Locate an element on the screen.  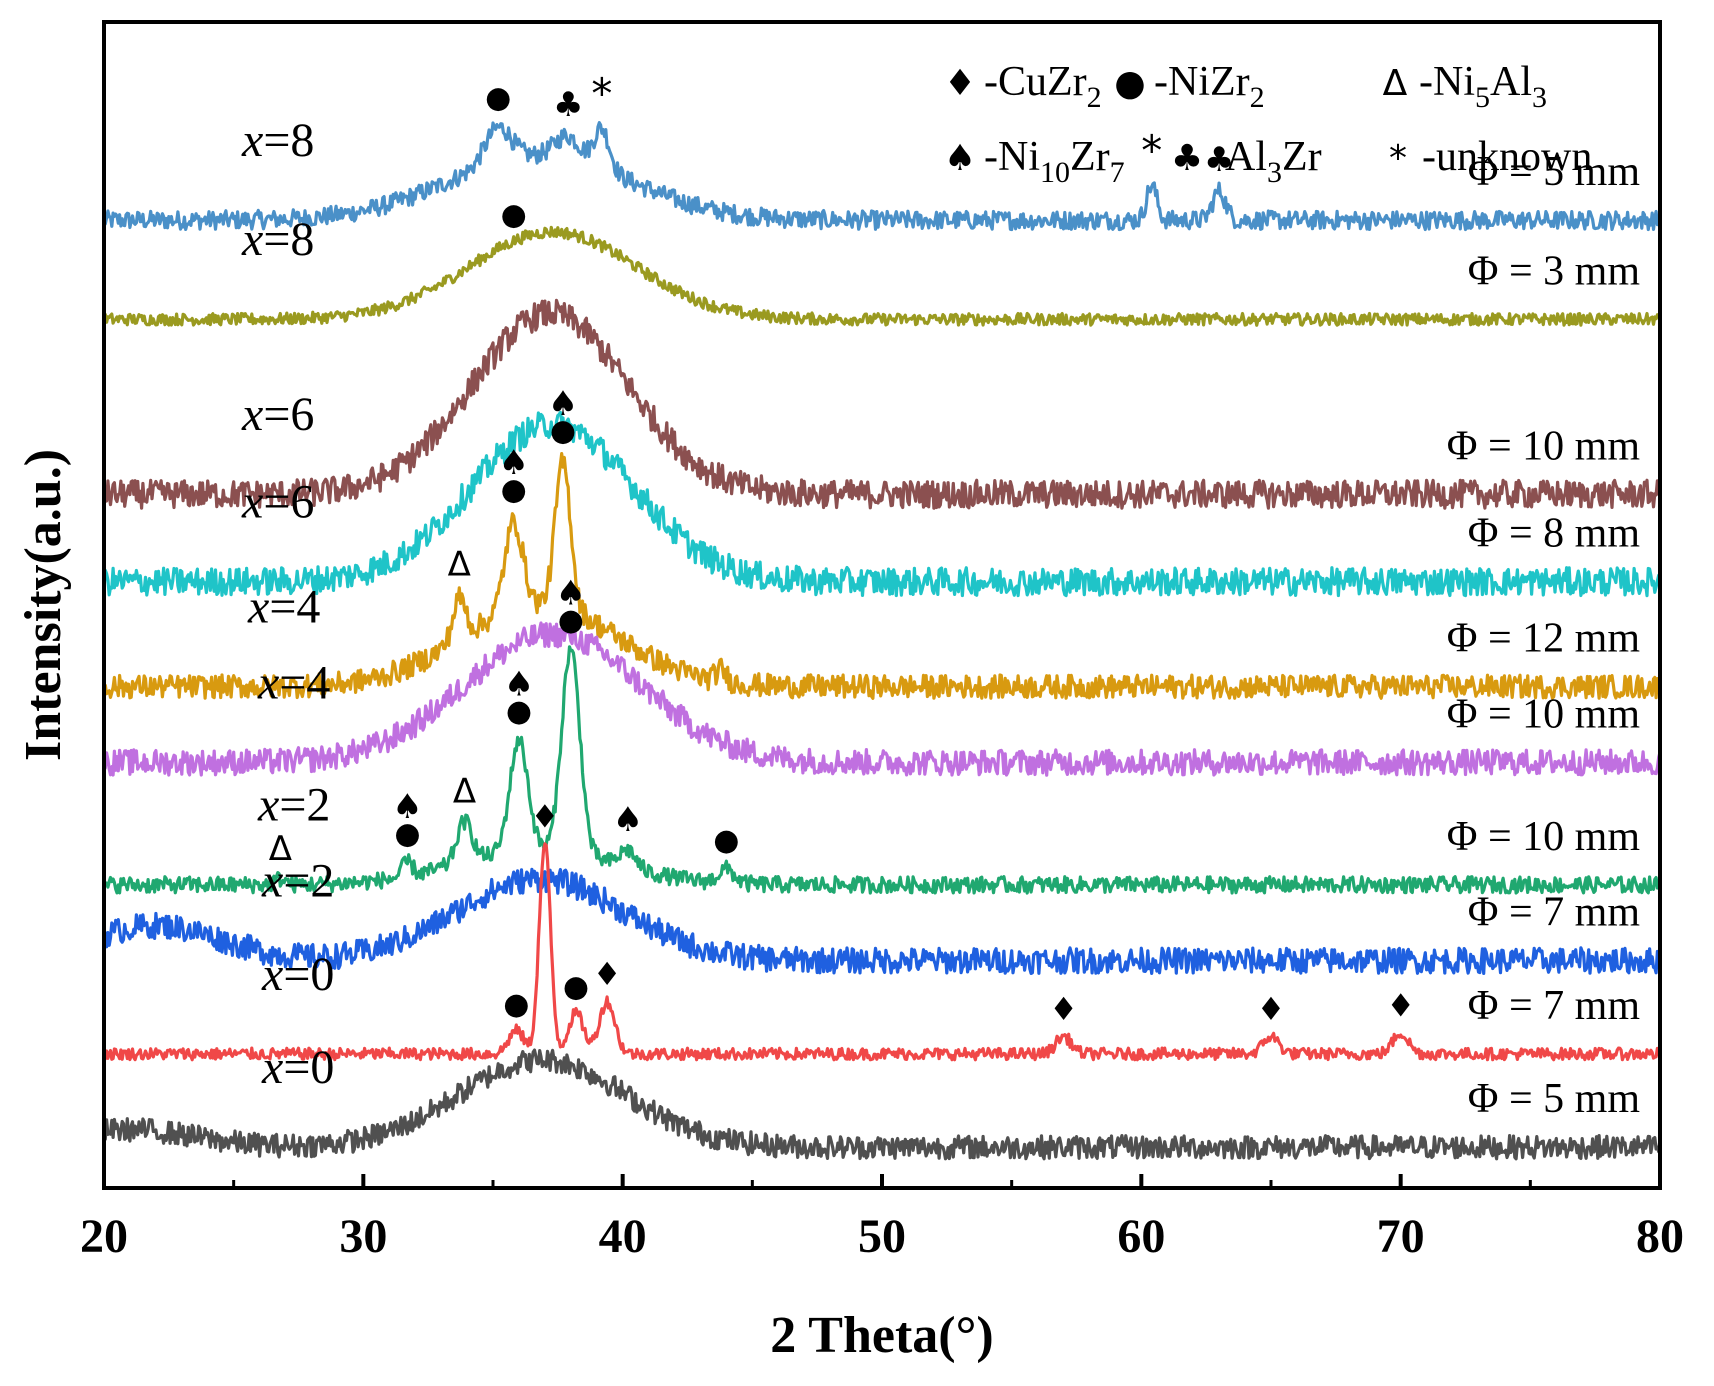
peak-marker-0-1-0: ♣ is located at coordinates (568, 105).